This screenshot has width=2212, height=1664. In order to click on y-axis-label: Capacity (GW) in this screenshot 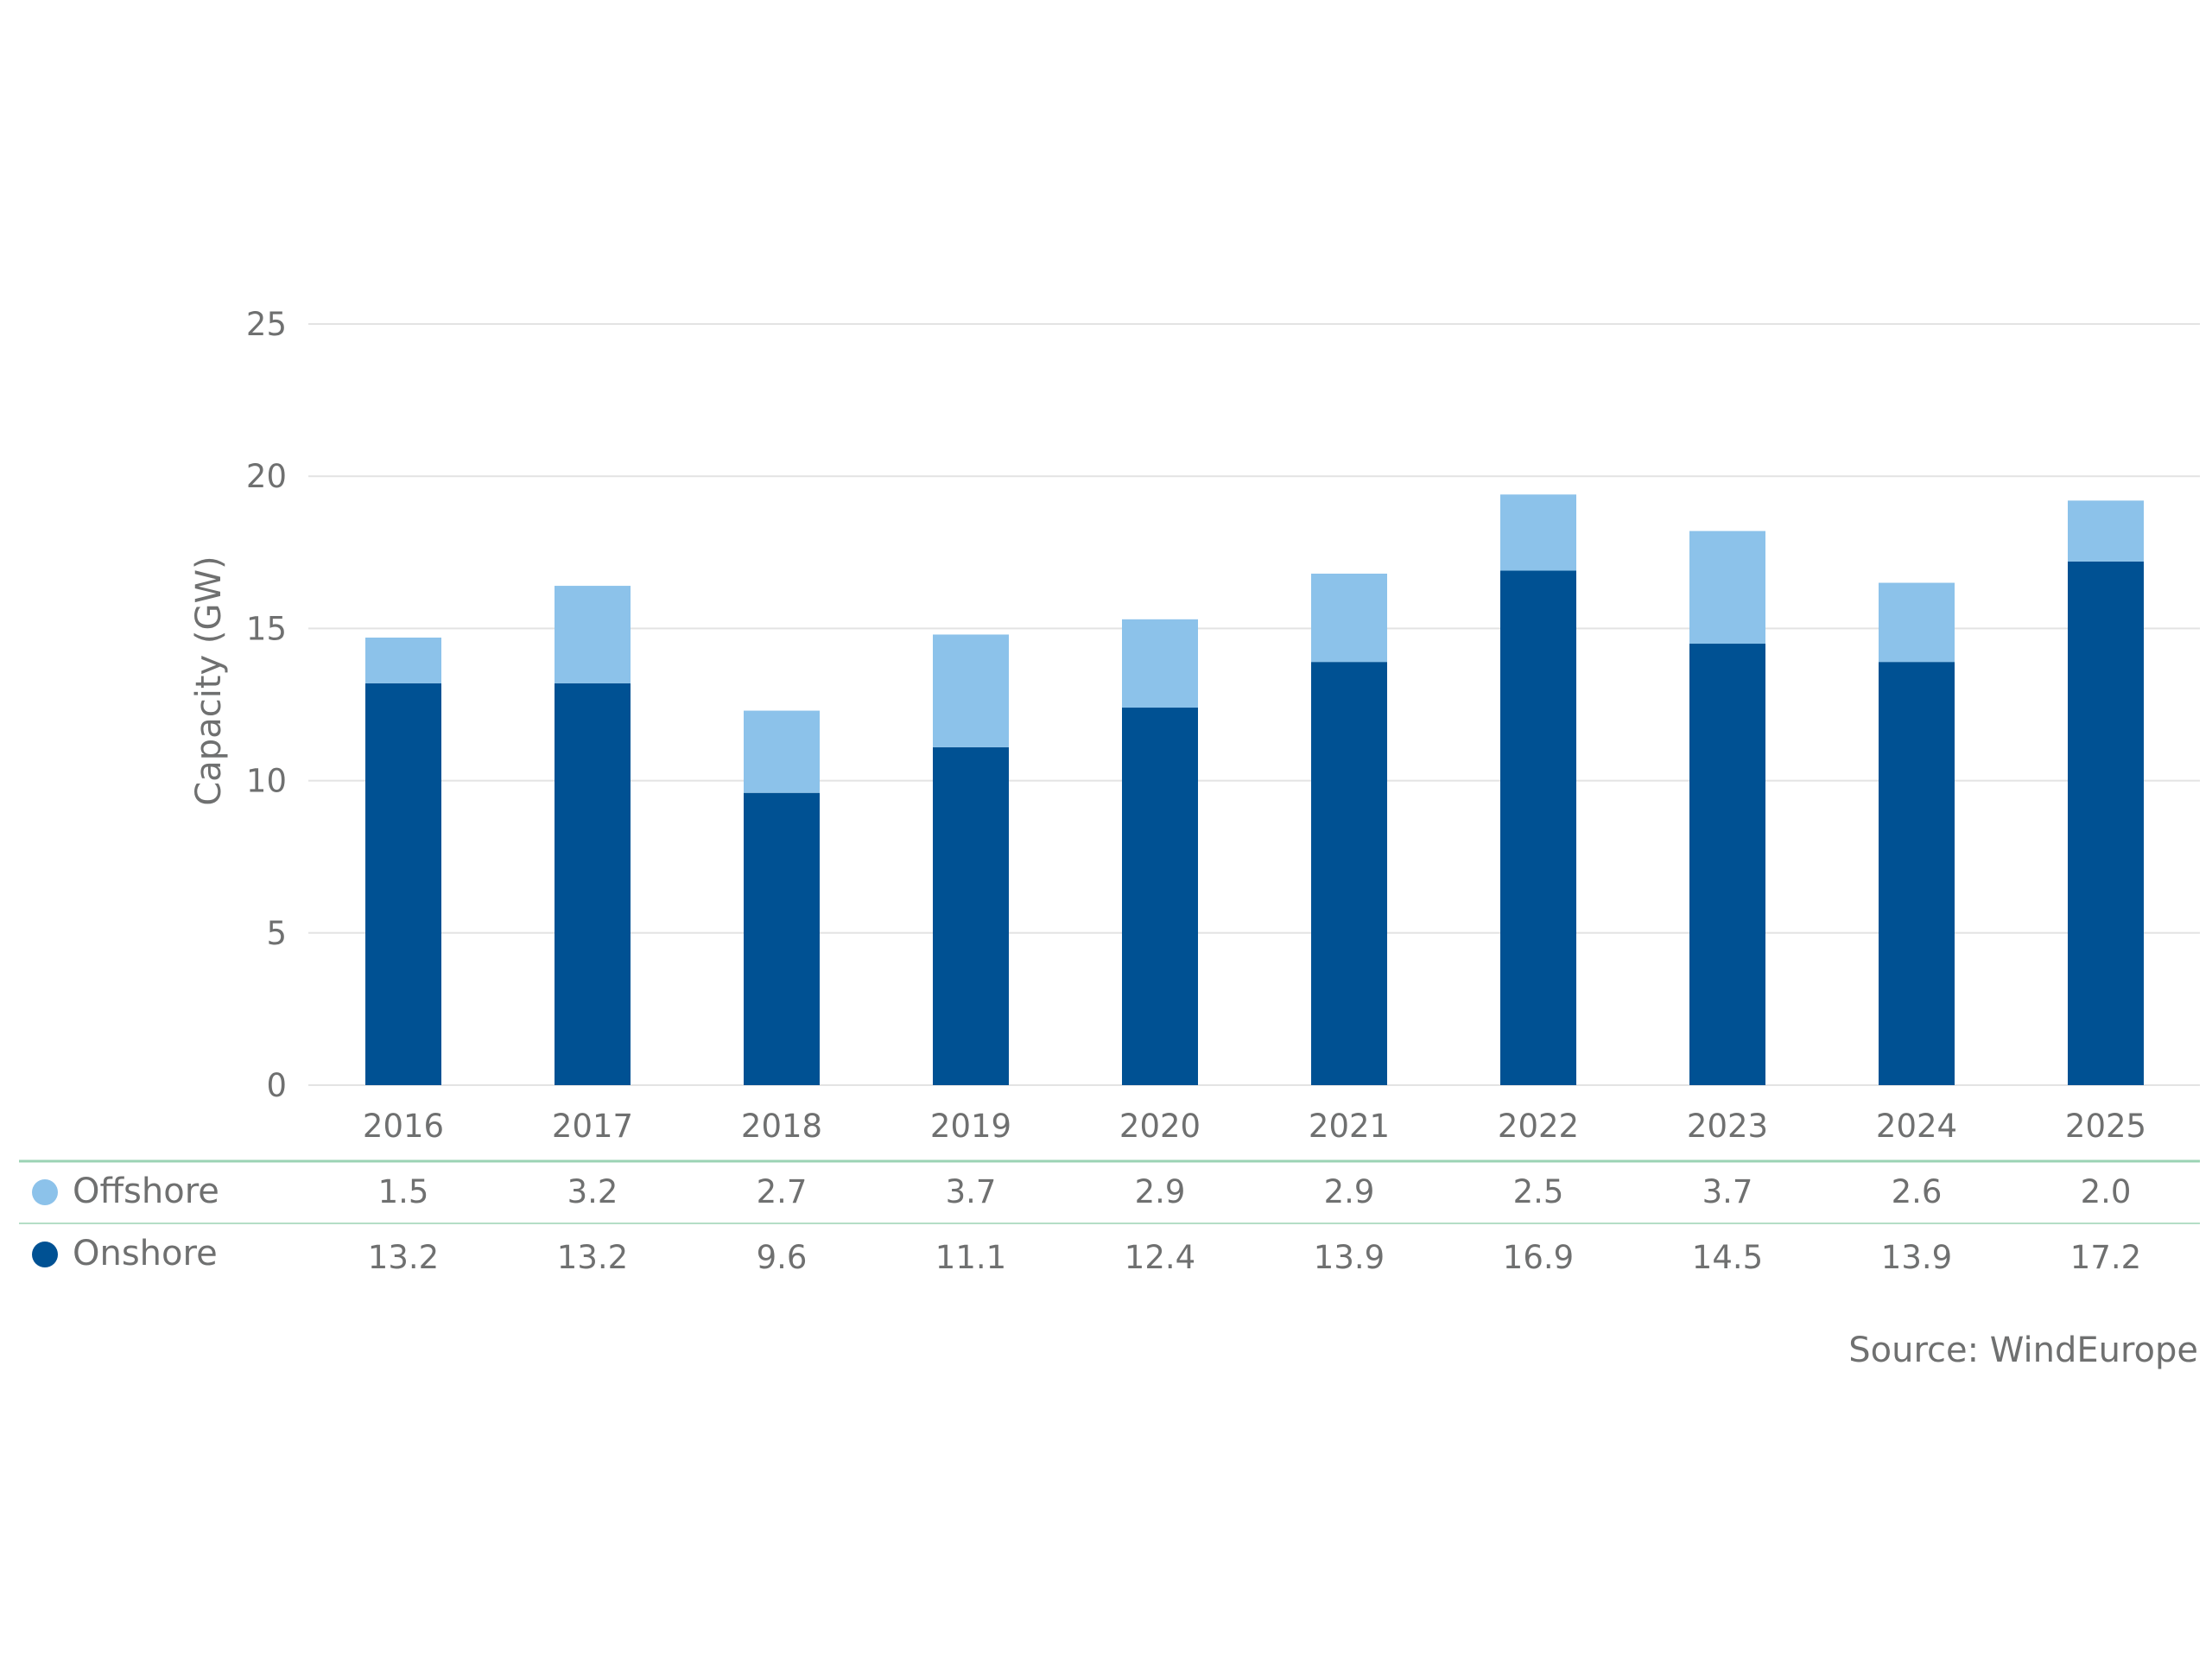, I will do `click(209, 680)`.